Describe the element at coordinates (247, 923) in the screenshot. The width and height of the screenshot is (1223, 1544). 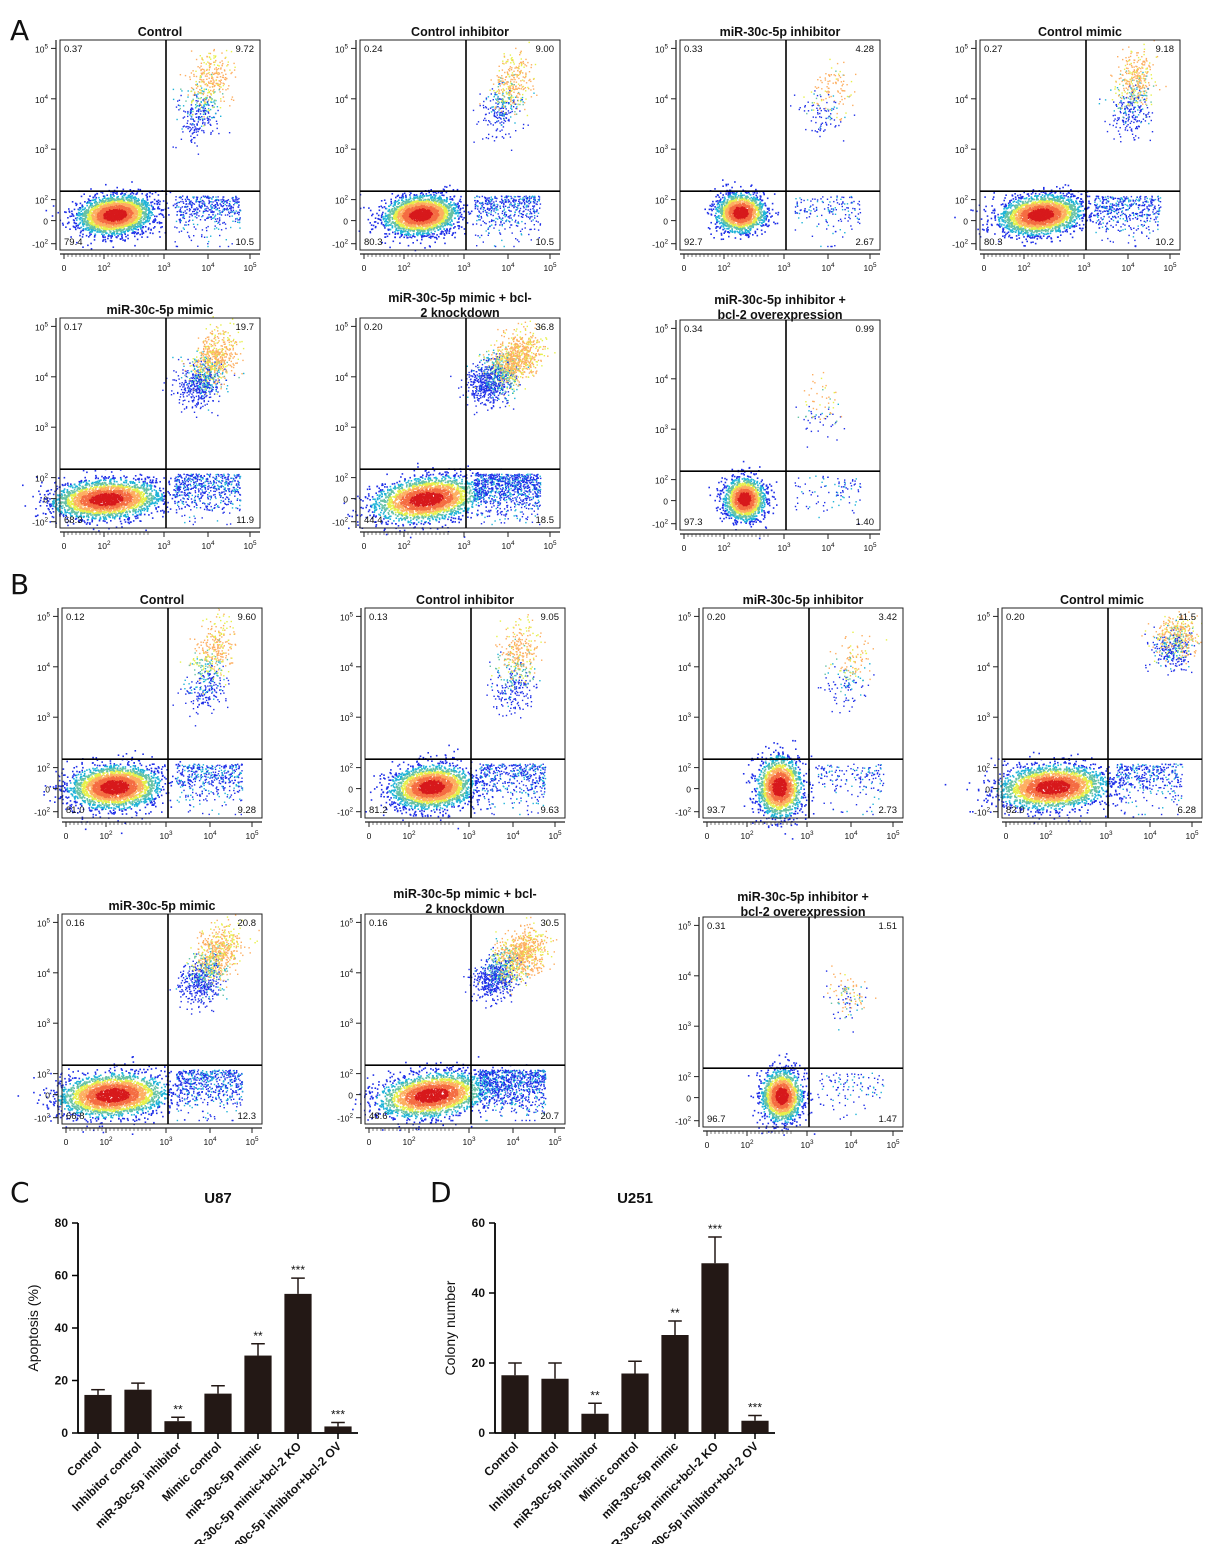
I see `quadrant-ur: 20.8` at that location.